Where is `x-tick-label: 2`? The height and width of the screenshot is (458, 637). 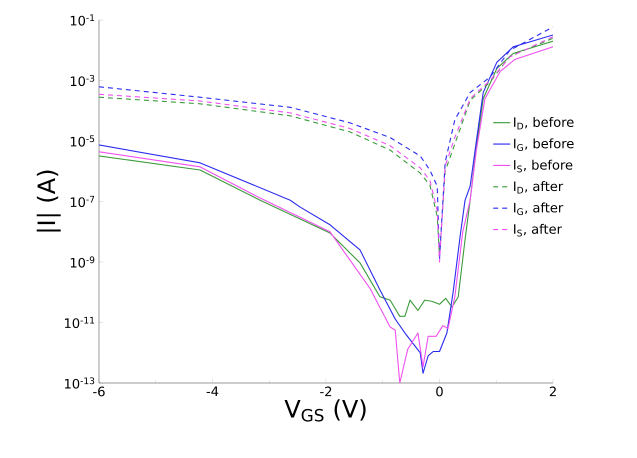 x-tick-label: 2 is located at coordinates (553, 391).